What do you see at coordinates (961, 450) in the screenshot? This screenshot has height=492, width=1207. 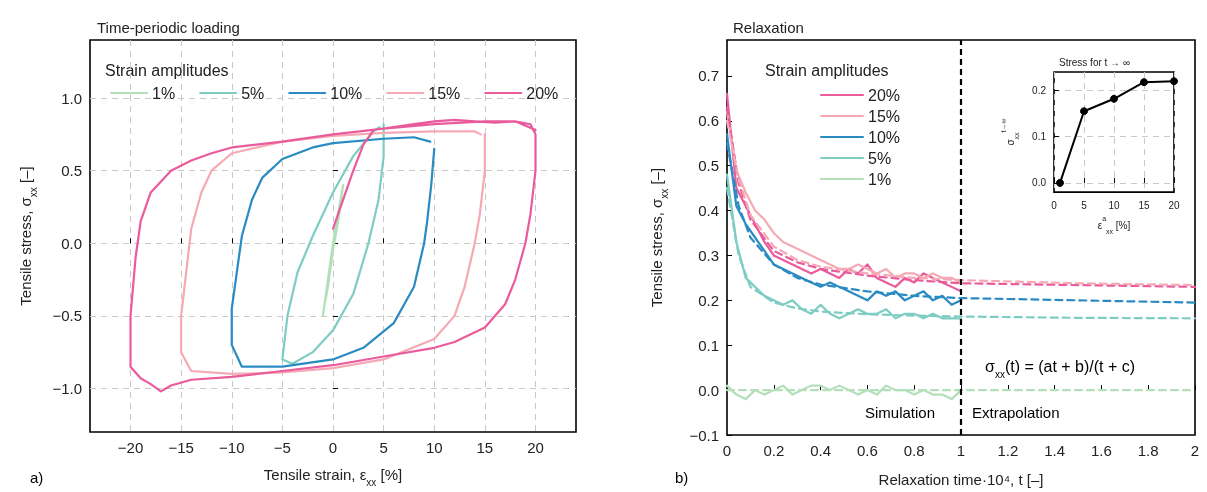 I see `x-tick-label: 1` at bounding box center [961, 450].